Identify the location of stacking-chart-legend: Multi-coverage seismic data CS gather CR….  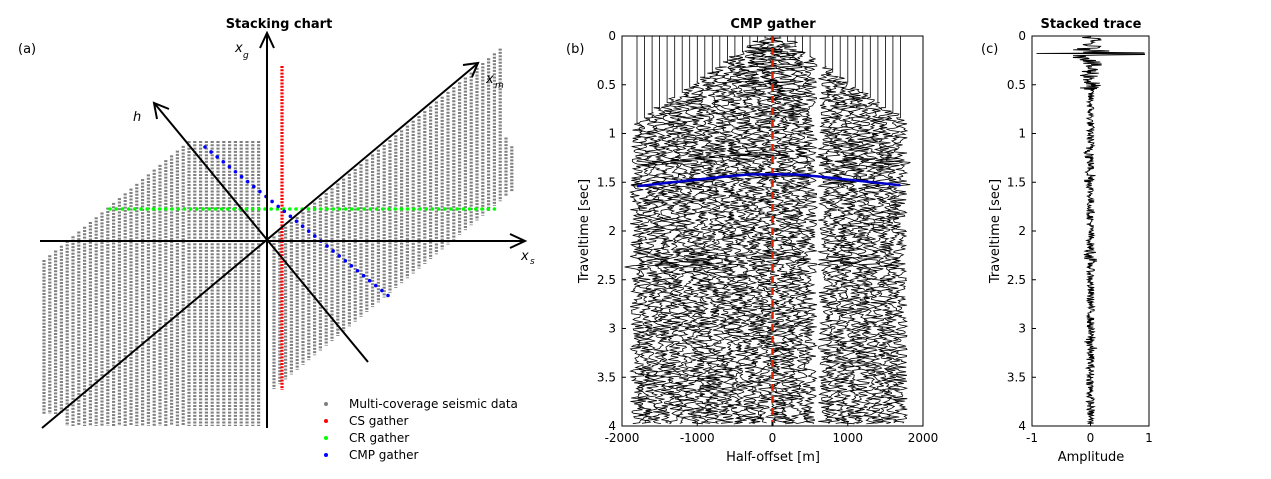
(421, 429).